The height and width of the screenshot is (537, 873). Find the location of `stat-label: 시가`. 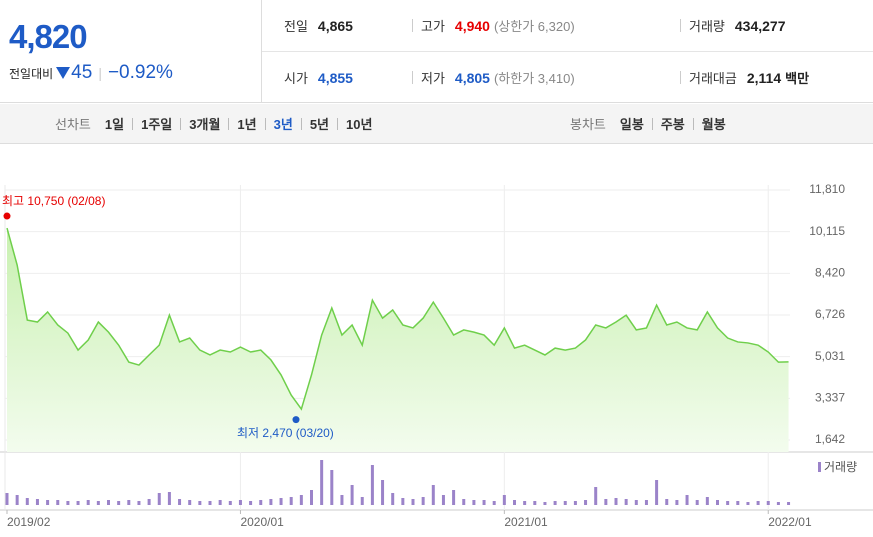

stat-label: 시가 is located at coordinates (296, 78).